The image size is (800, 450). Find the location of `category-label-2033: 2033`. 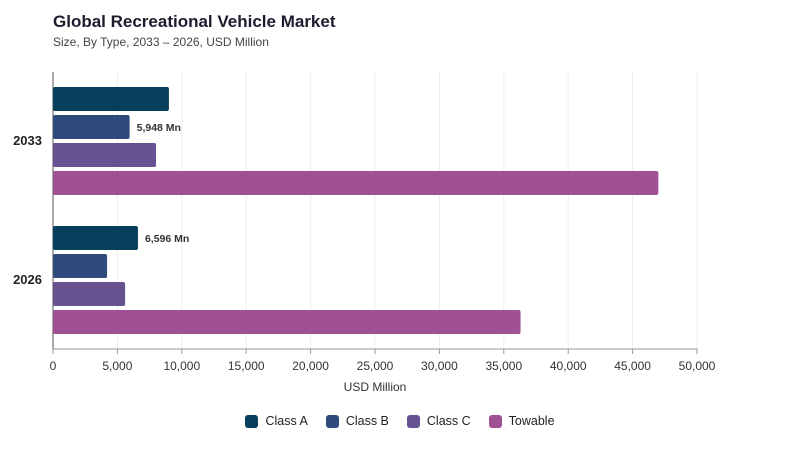

category-label-2033: 2033 is located at coordinates (27, 140).